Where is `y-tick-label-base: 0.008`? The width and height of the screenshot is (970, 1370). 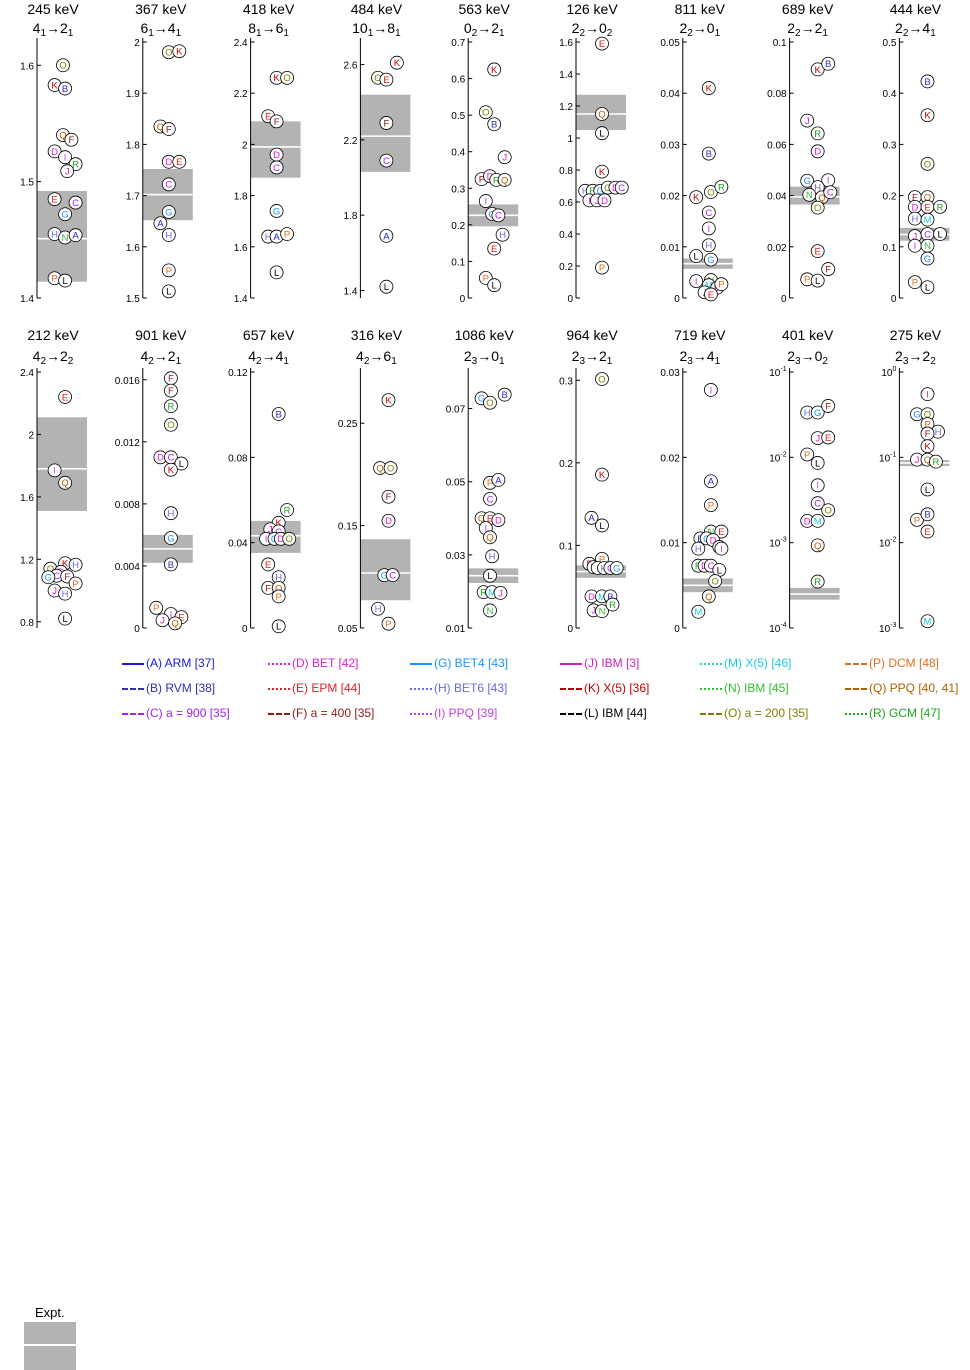
y-tick-label-base: 0.008 is located at coordinates (127, 505).